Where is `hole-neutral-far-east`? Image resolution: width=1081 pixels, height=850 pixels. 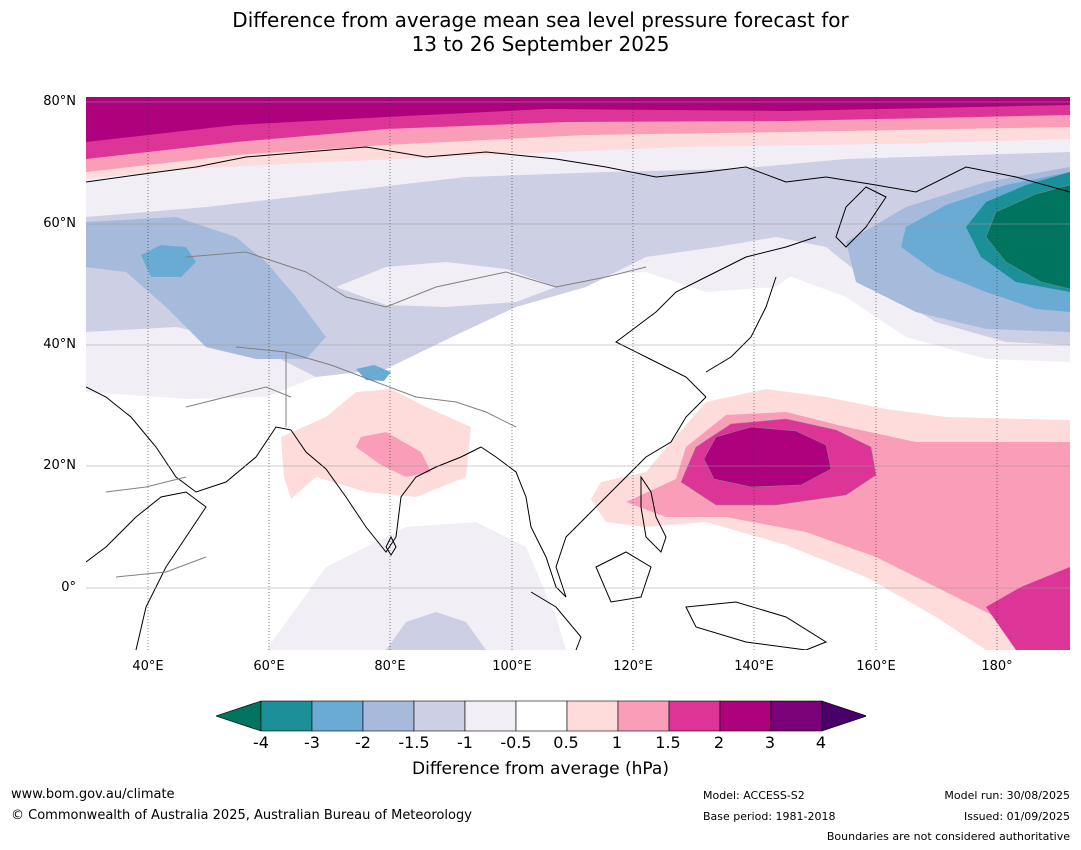
hole-neutral-far-east is located at coordinates (726, 274).